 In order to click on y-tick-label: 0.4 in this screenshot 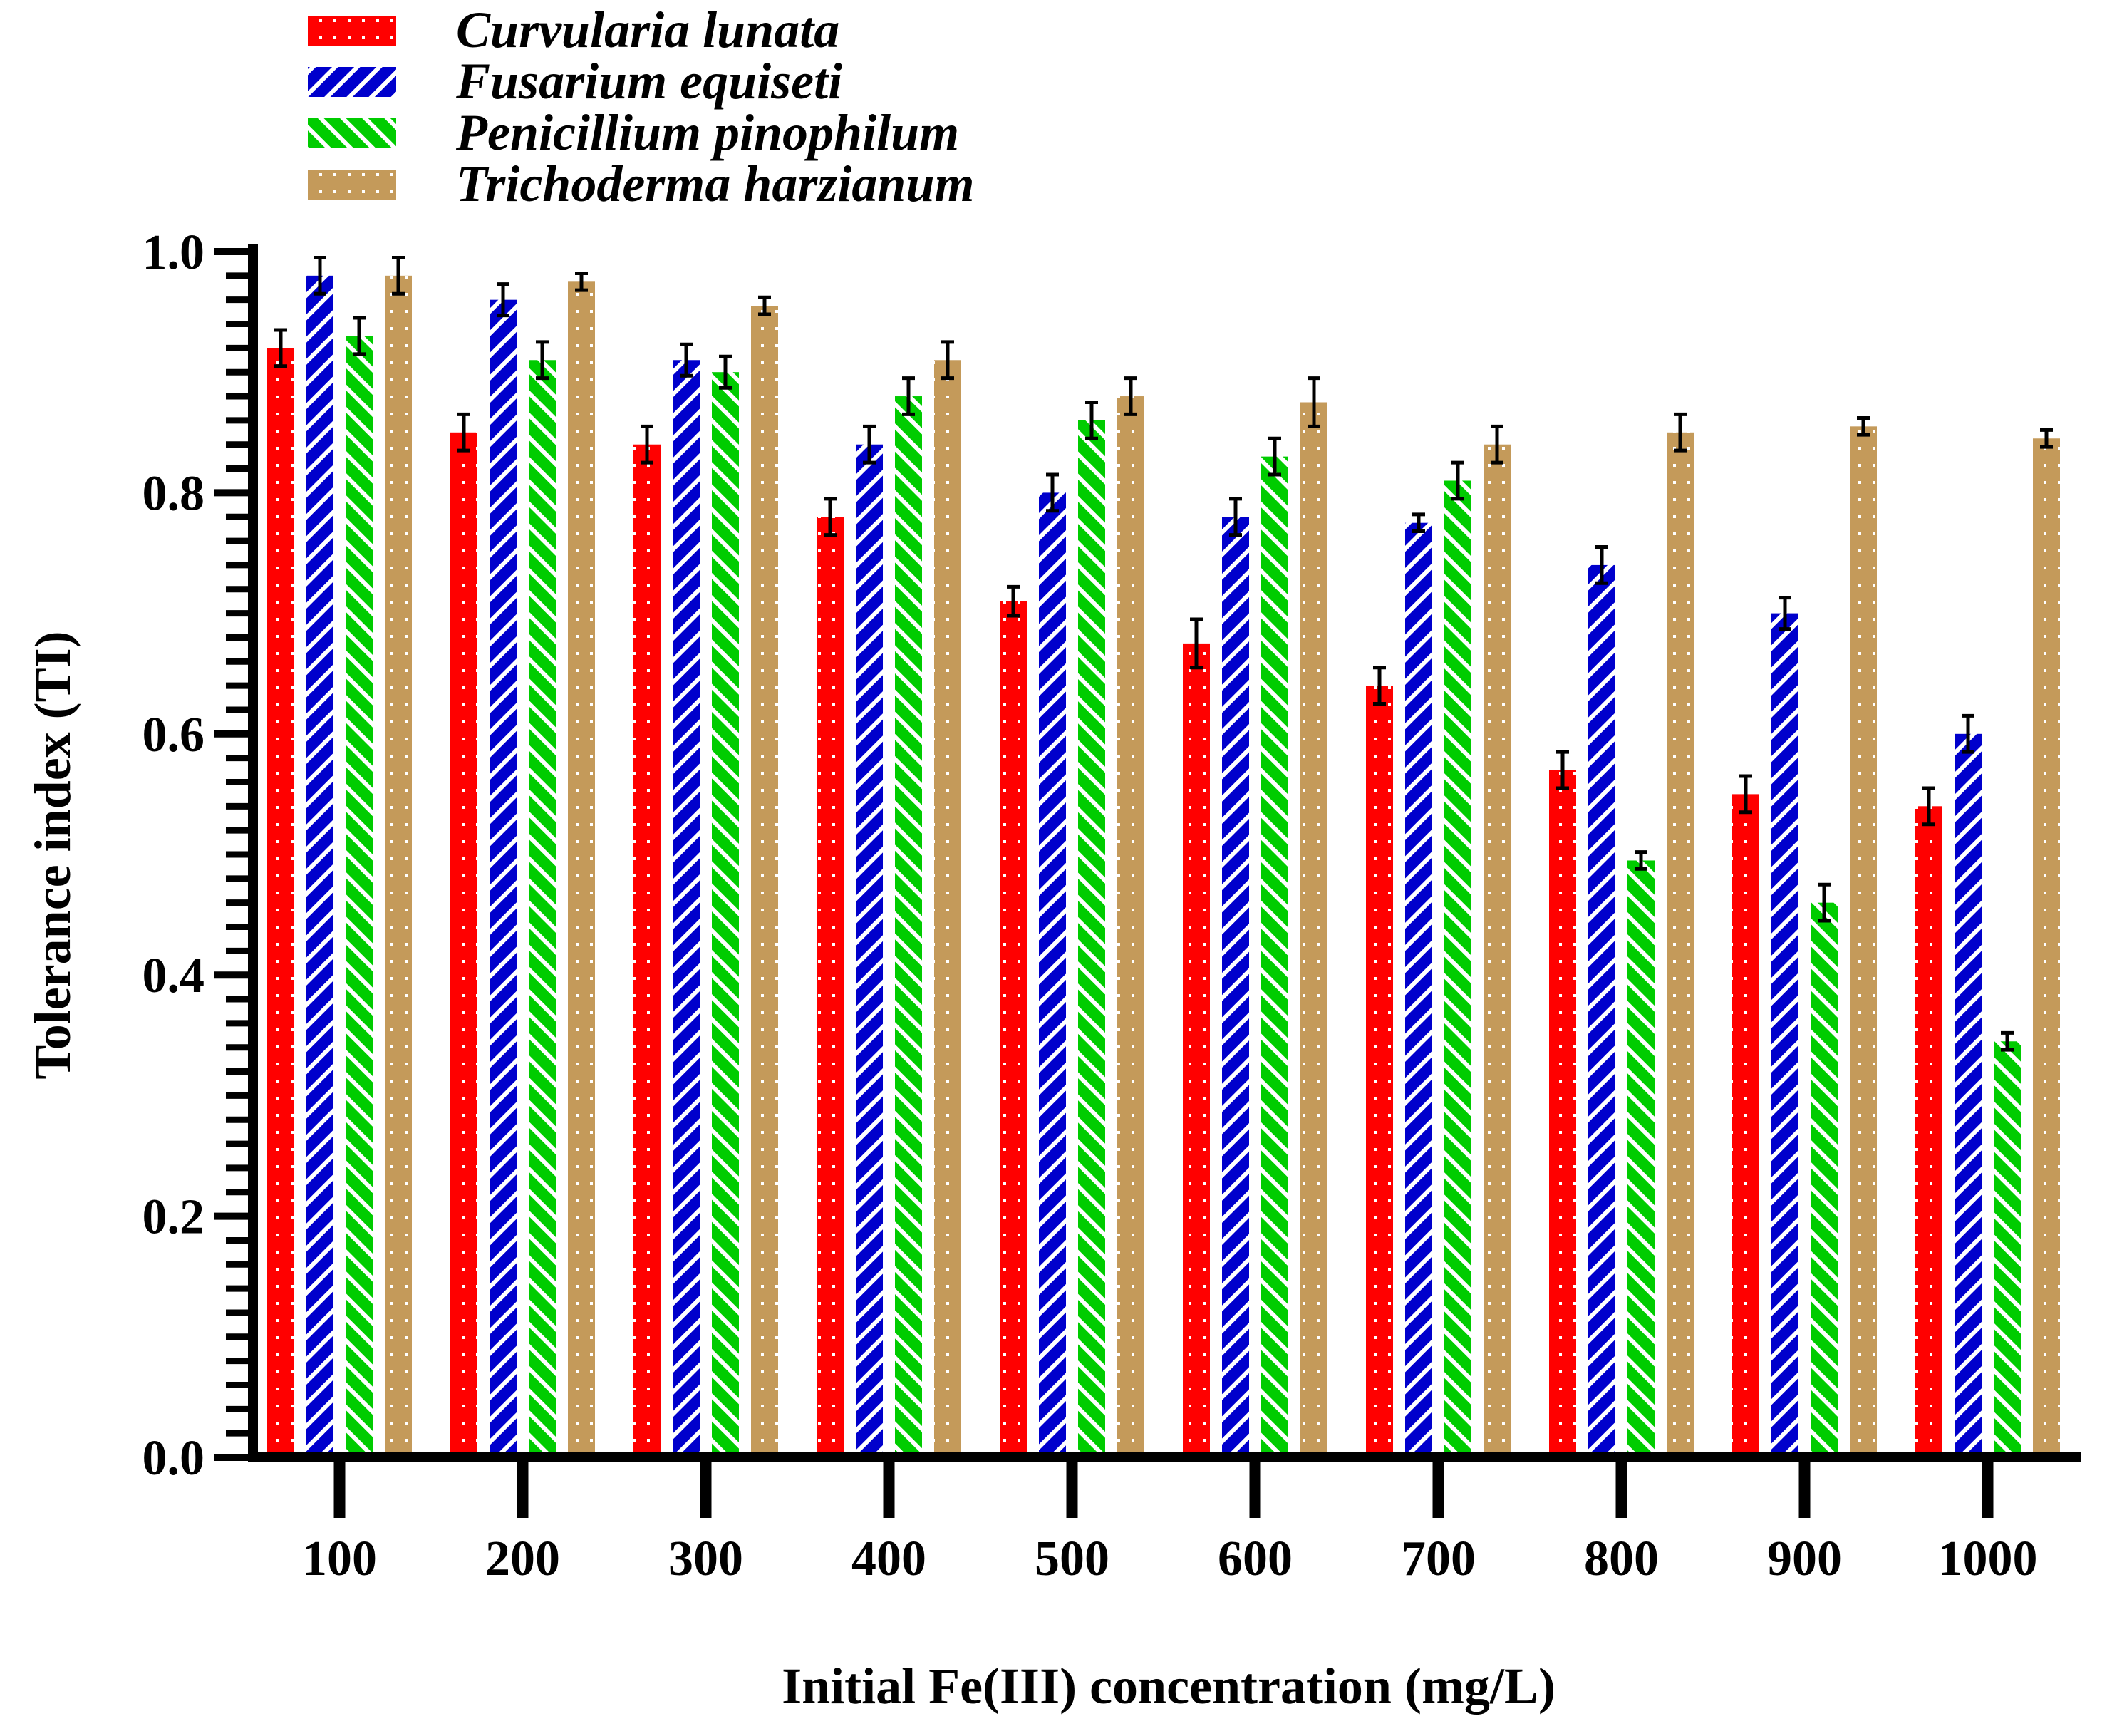, I will do `click(174, 976)`.